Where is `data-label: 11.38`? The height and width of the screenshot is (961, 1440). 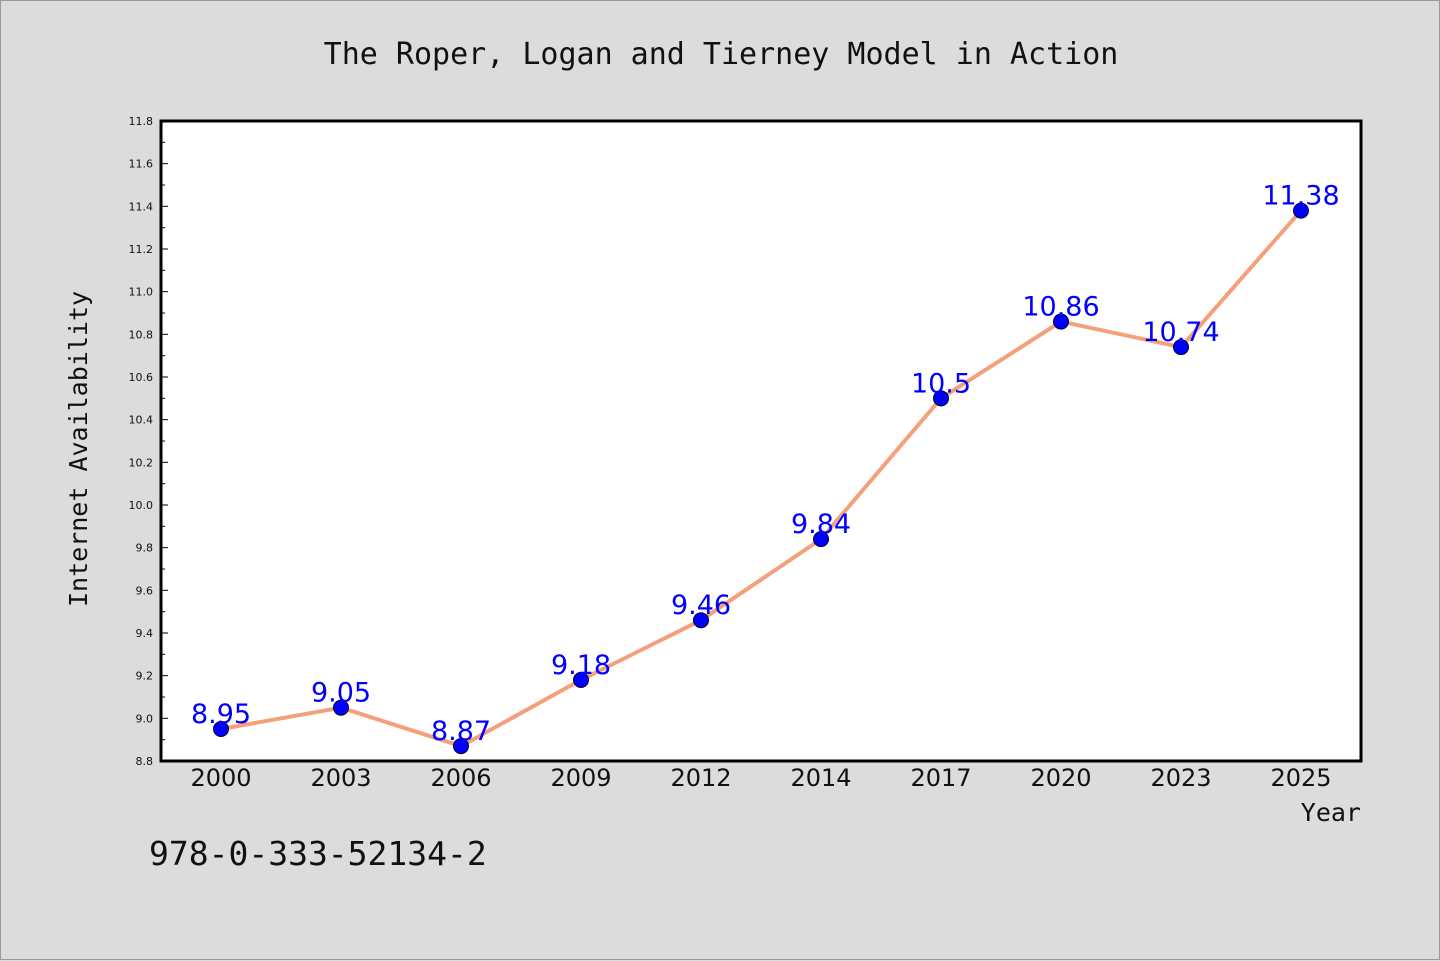
data-label: 11.38 is located at coordinates (1300, 196).